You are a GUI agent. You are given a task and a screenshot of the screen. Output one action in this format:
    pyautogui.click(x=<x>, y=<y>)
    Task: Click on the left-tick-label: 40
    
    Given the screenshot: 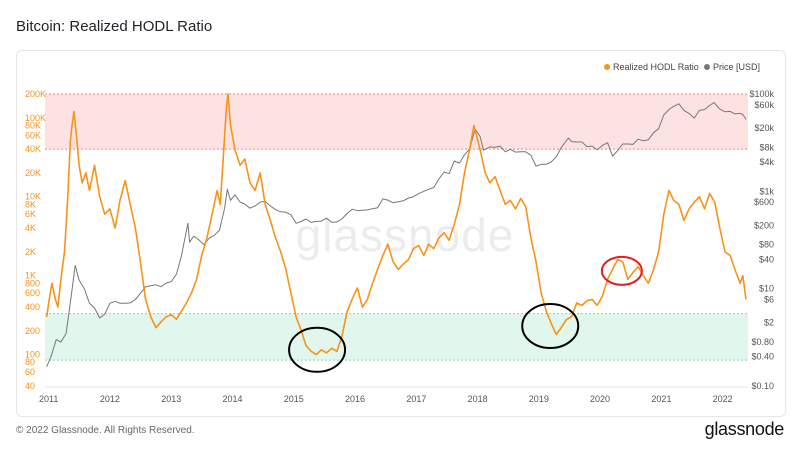 What is the action you would take?
    pyautogui.click(x=30, y=386)
    